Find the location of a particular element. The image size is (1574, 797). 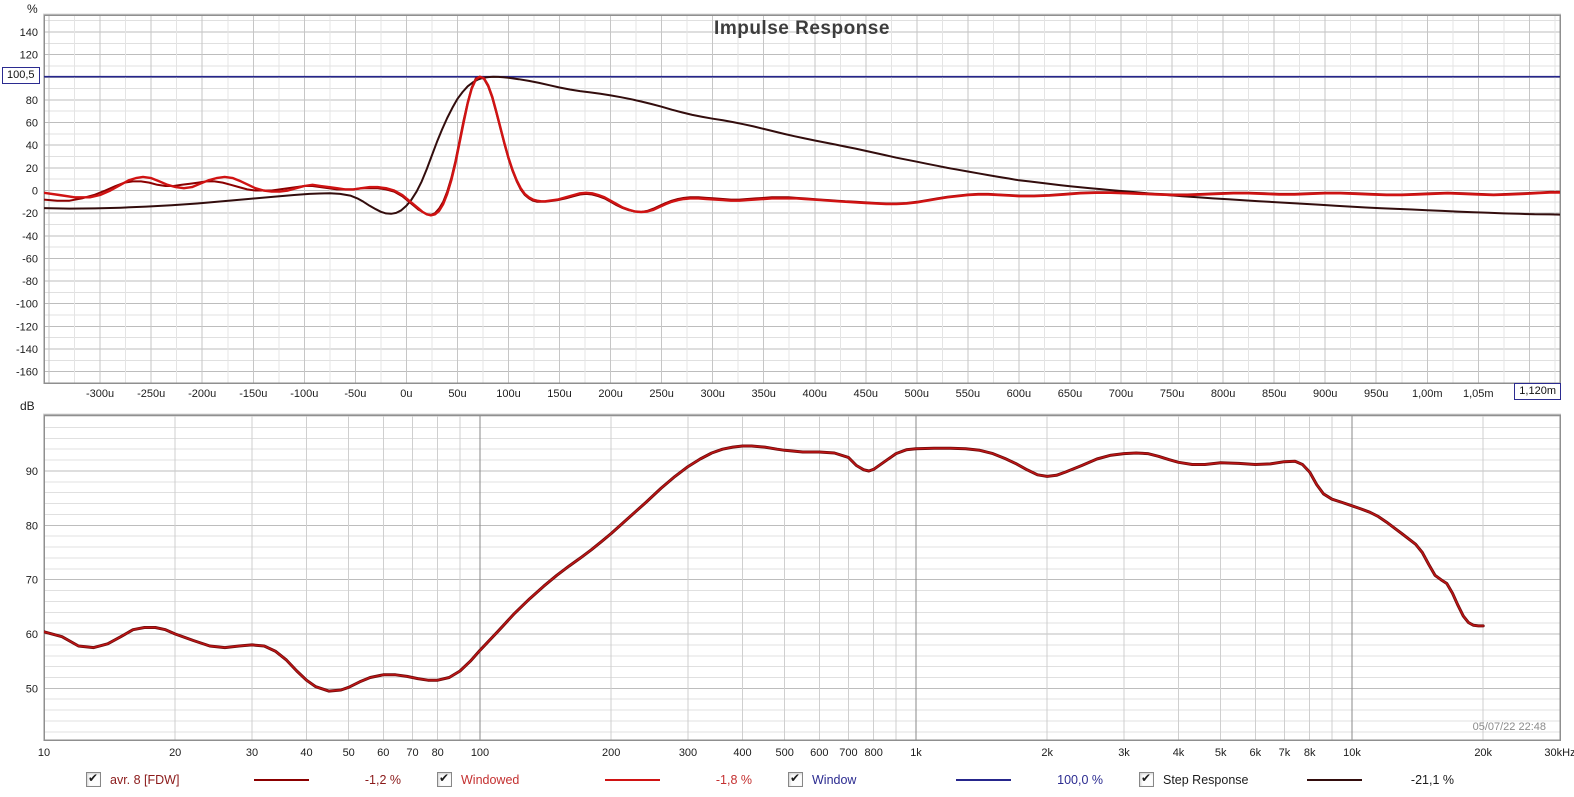

impulse-x-tick: 600u is located at coordinates (1019, 394).